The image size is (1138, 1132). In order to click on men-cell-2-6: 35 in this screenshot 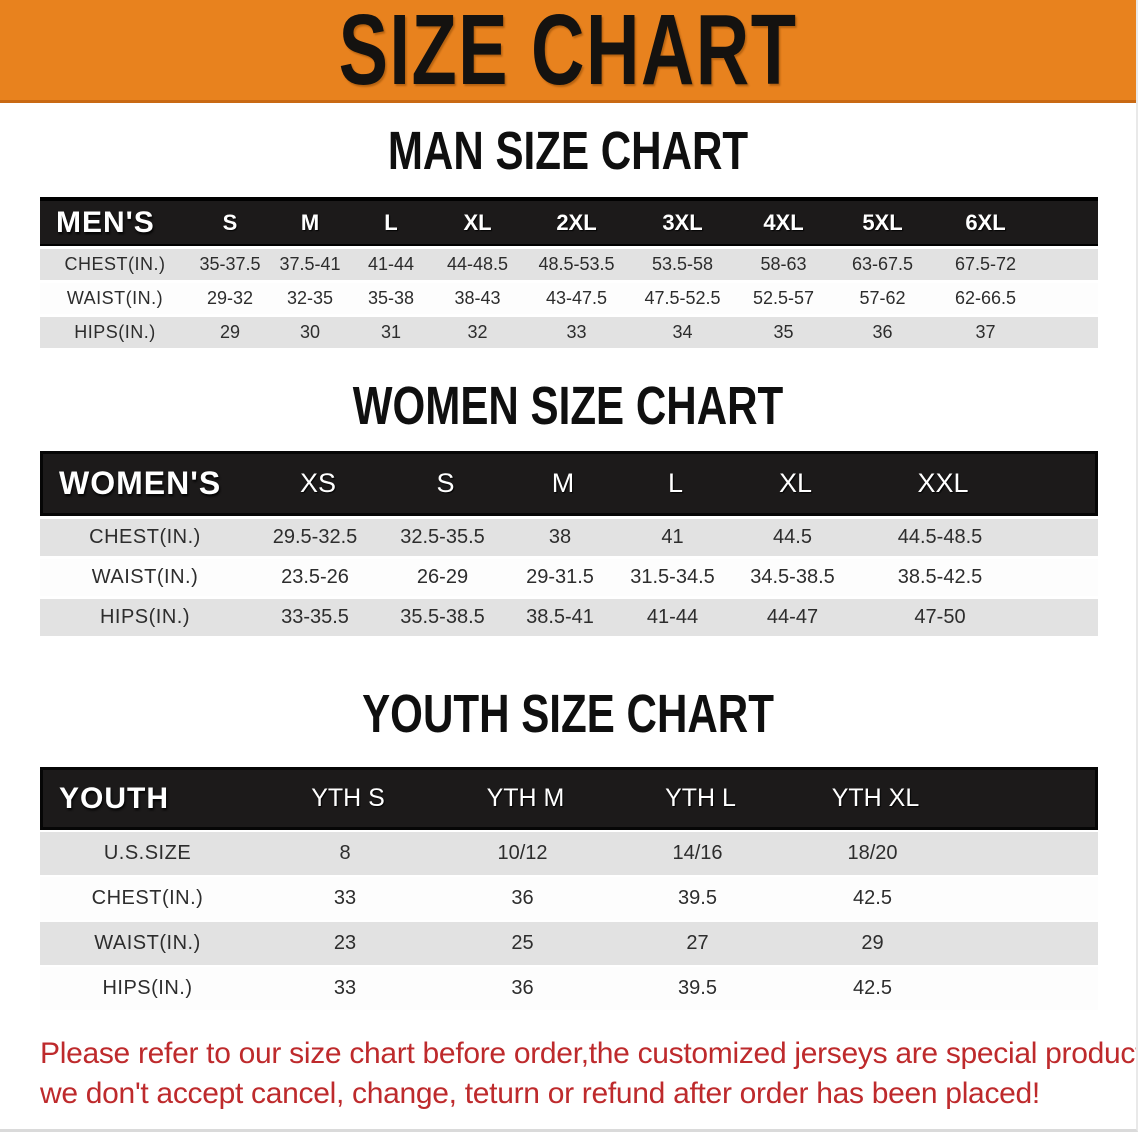, I will do `click(783, 332)`.